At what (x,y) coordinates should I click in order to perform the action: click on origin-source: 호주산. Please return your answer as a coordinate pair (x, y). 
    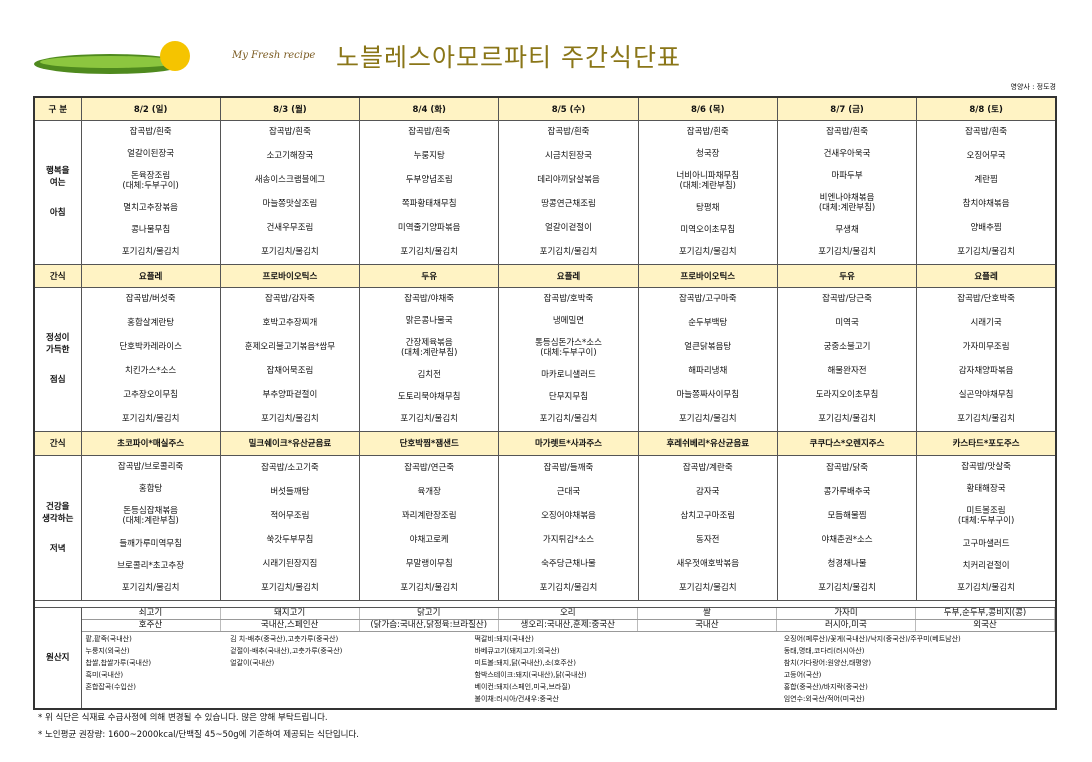
    Looking at the image, I should click on (151, 625).